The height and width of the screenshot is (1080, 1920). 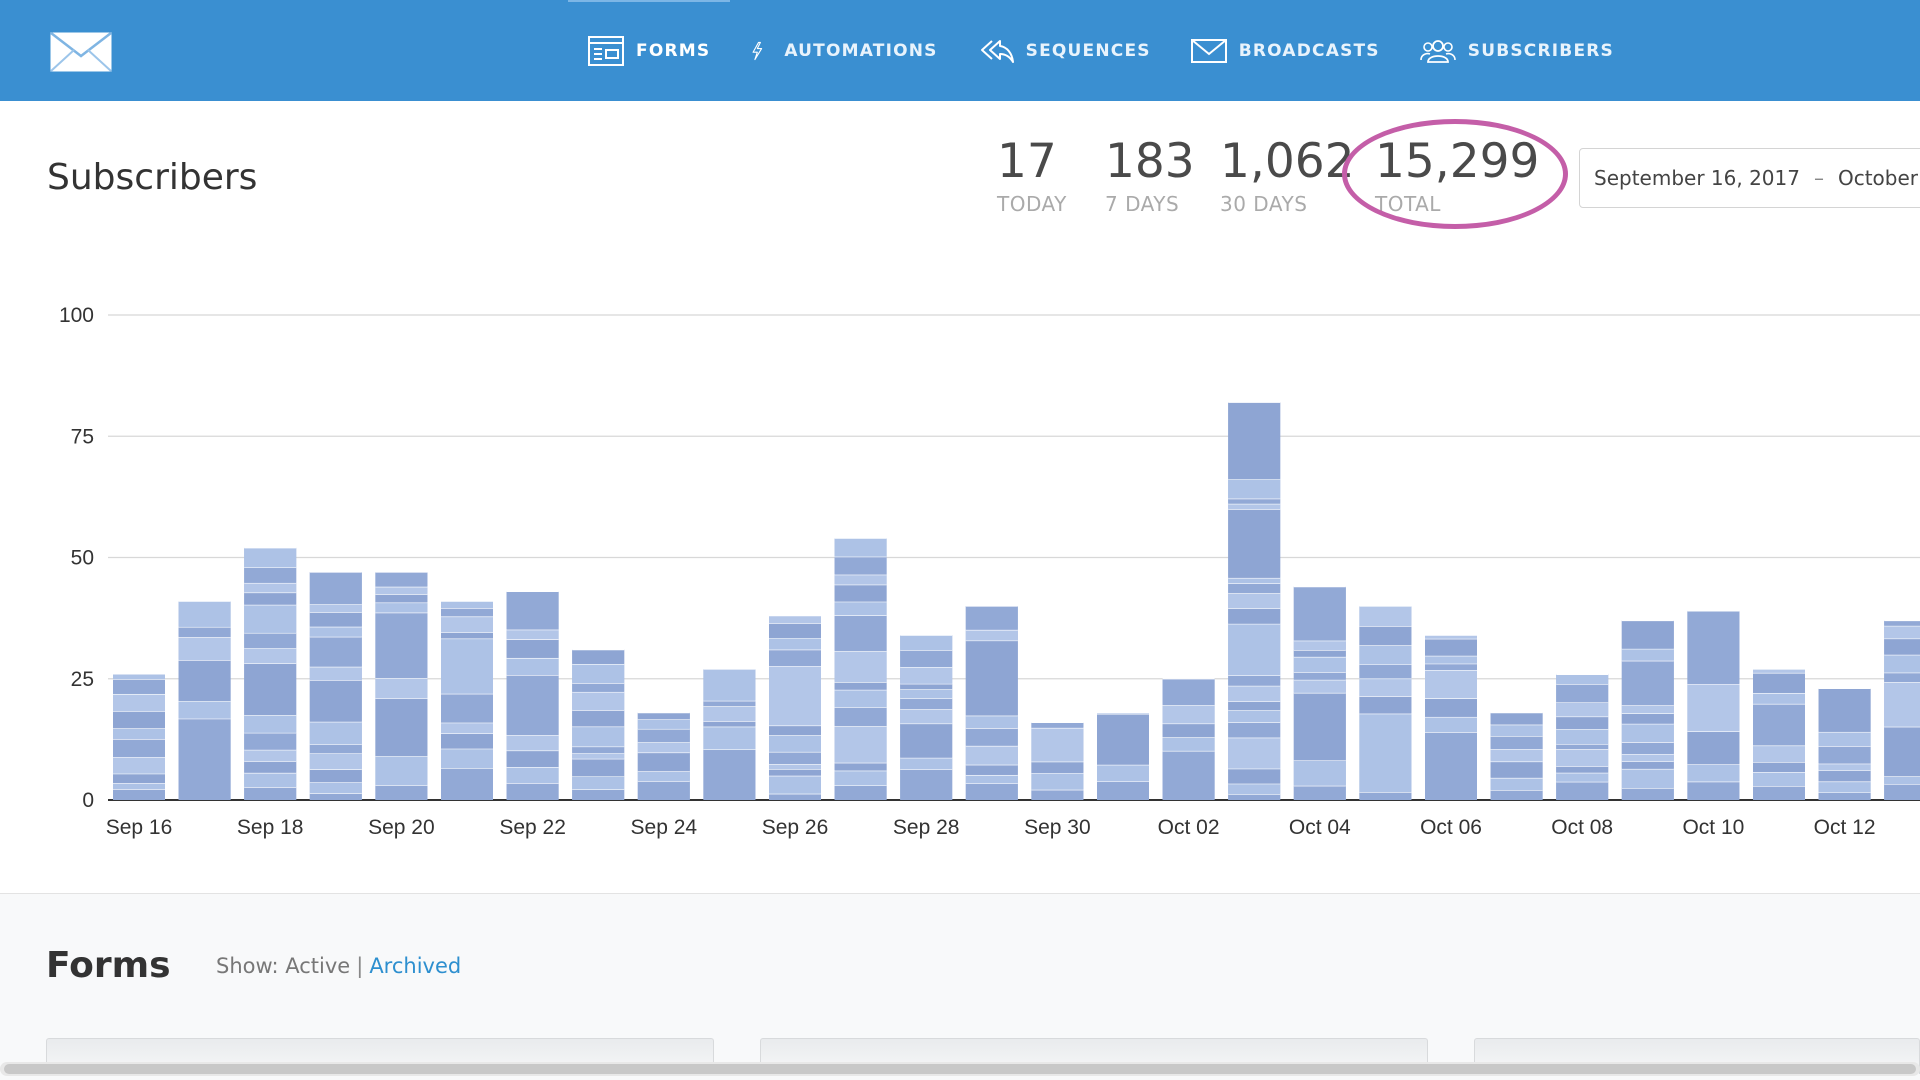 What do you see at coordinates (415, 966) in the screenshot?
I see `archived-link: Archived` at bounding box center [415, 966].